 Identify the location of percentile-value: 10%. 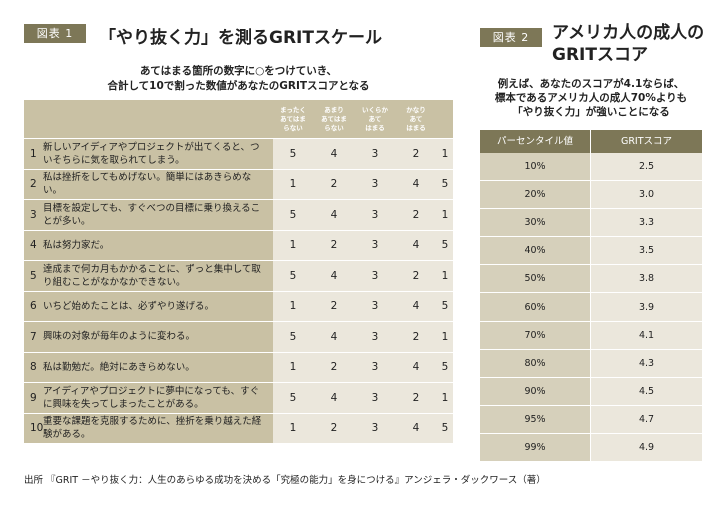
(535, 167).